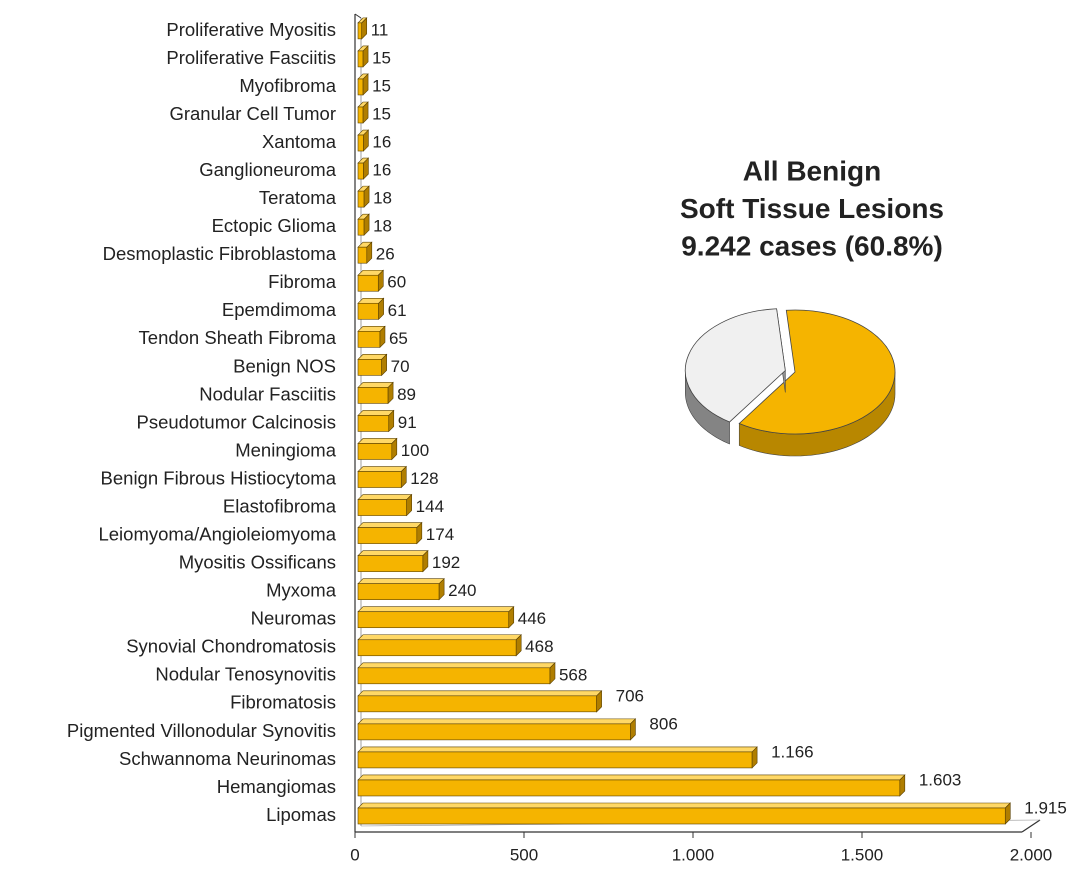 The width and height of the screenshot is (1084, 870). I want to click on category-label: Fibroma, so click(302, 281).